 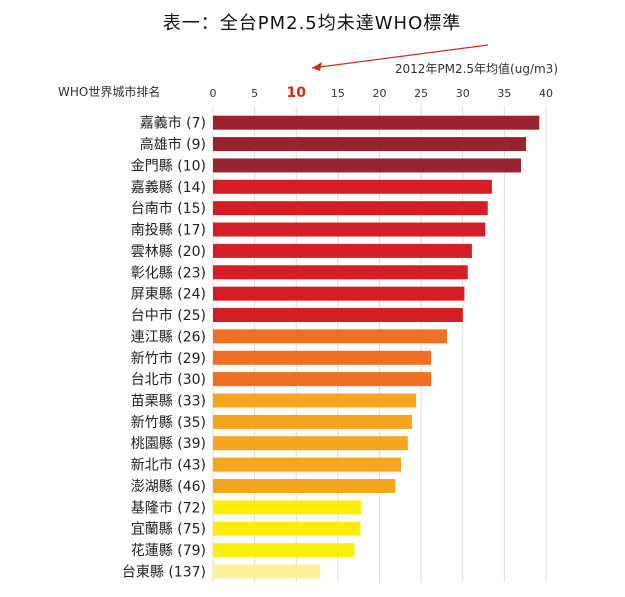 What do you see at coordinates (168, 315) in the screenshot?
I see `category-label: 台中市 (25)` at bounding box center [168, 315].